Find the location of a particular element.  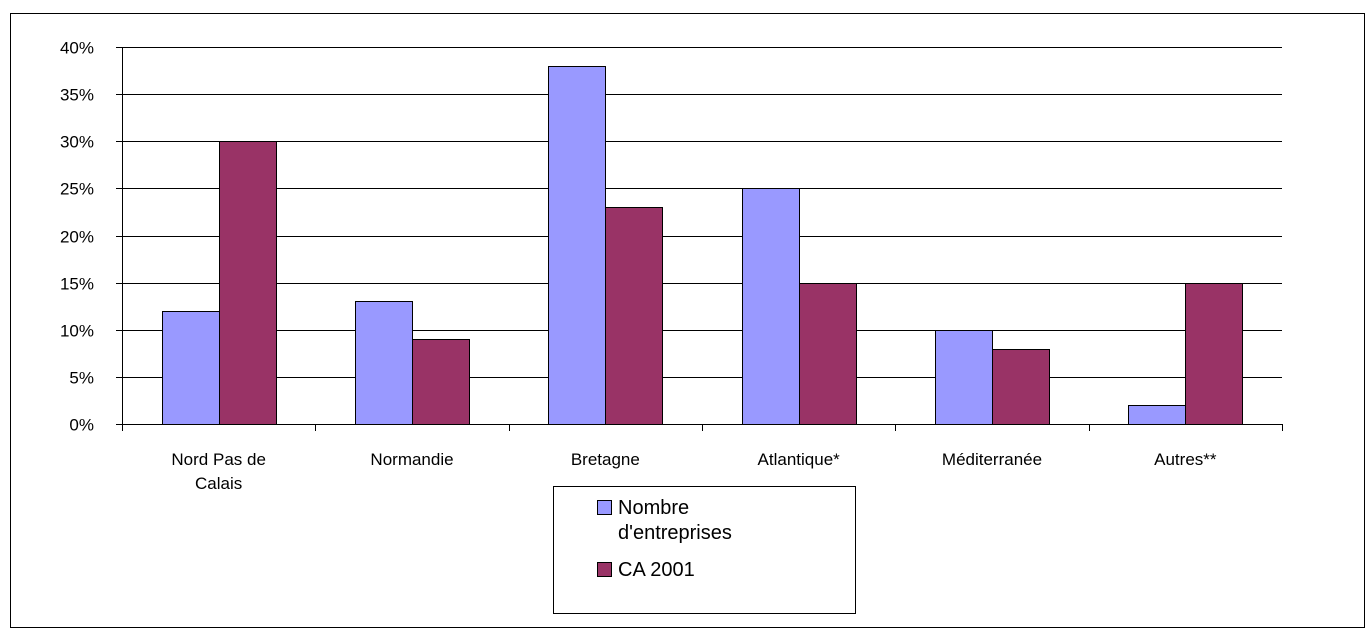

bar-series1-cat1 is located at coordinates (441, 382).